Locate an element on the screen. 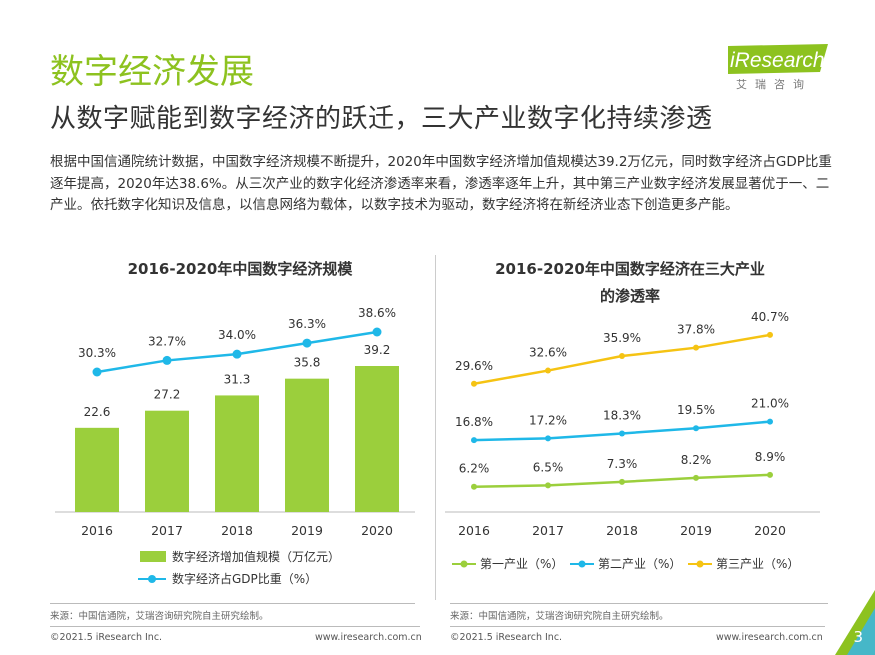 Image resolution: width=875 pixels, height=655 pixels. chart-divider is located at coordinates (435, 427).